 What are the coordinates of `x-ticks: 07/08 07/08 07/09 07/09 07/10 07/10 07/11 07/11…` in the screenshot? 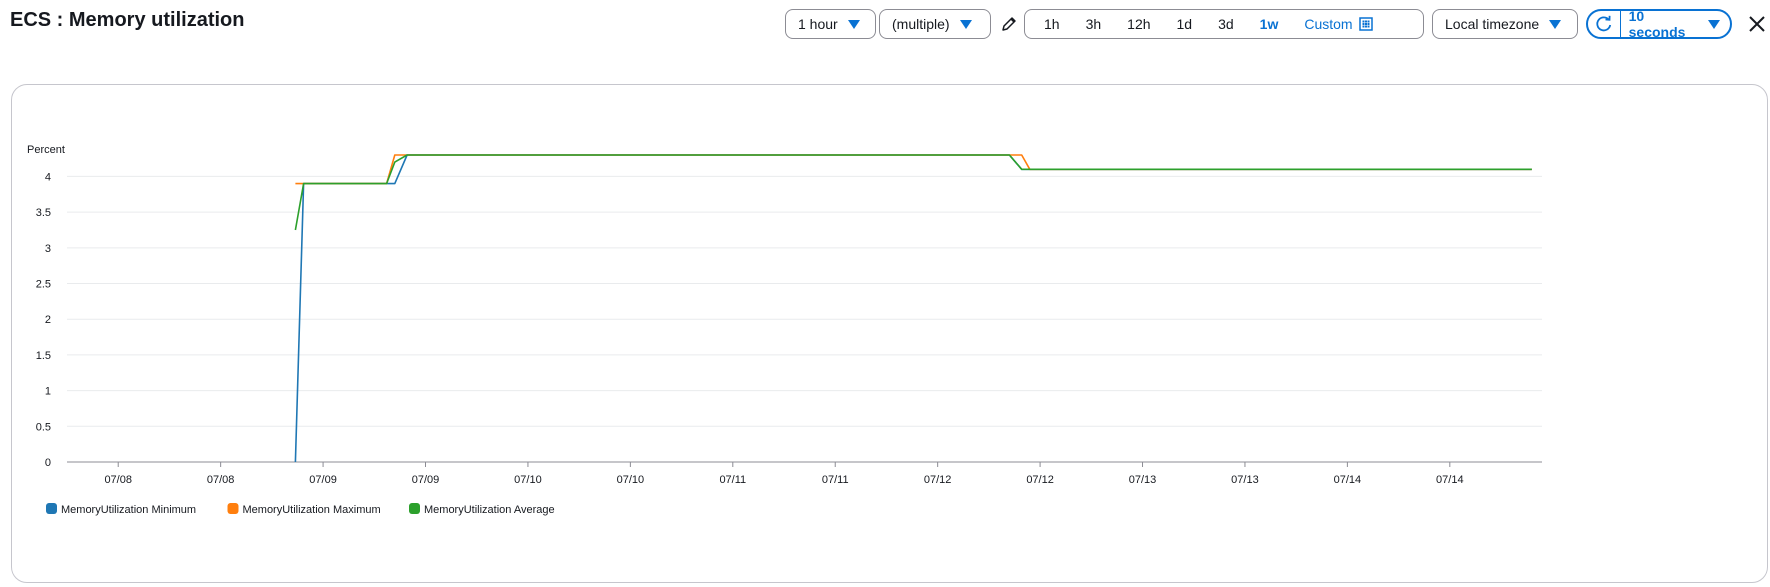 It's located at (784, 474).